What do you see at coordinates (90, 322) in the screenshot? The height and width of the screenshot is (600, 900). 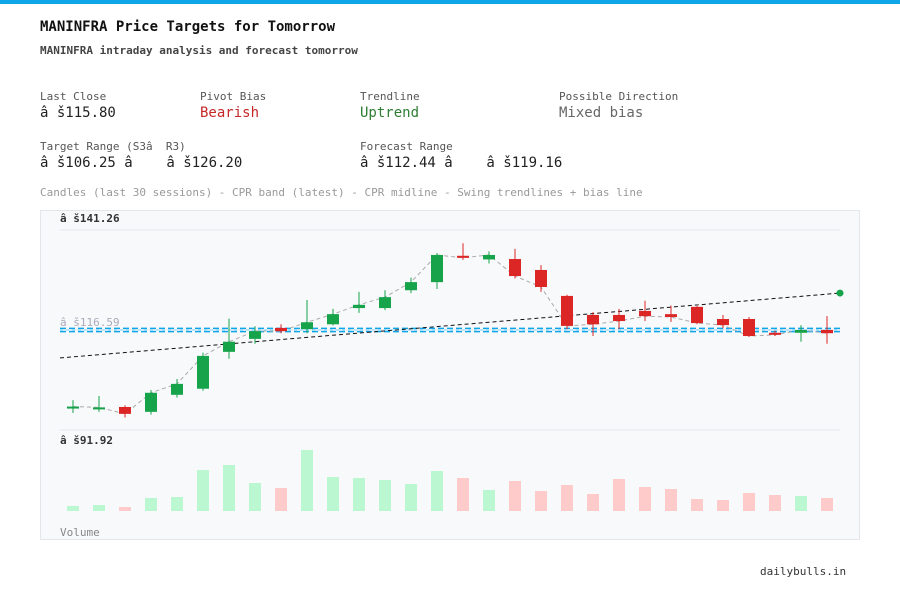 I see `y-tick-label: â š116.59` at bounding box center [90, 322].